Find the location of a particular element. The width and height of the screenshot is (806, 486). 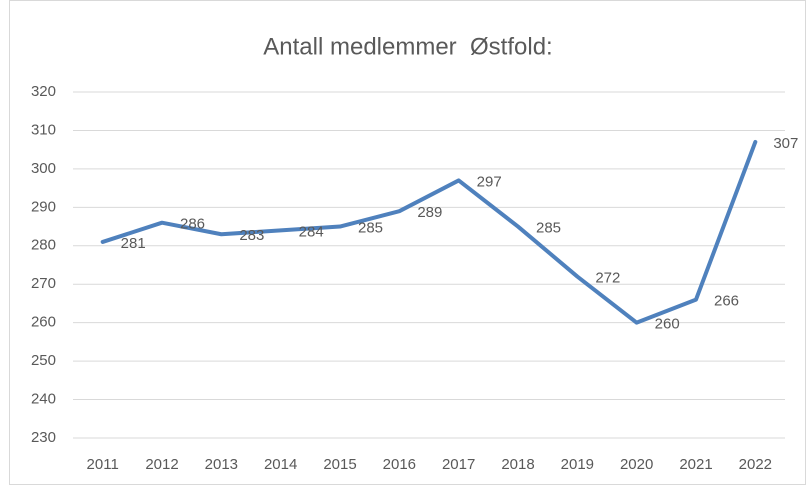

x-tick-label: 2012 is located at coordinates (161, 464).